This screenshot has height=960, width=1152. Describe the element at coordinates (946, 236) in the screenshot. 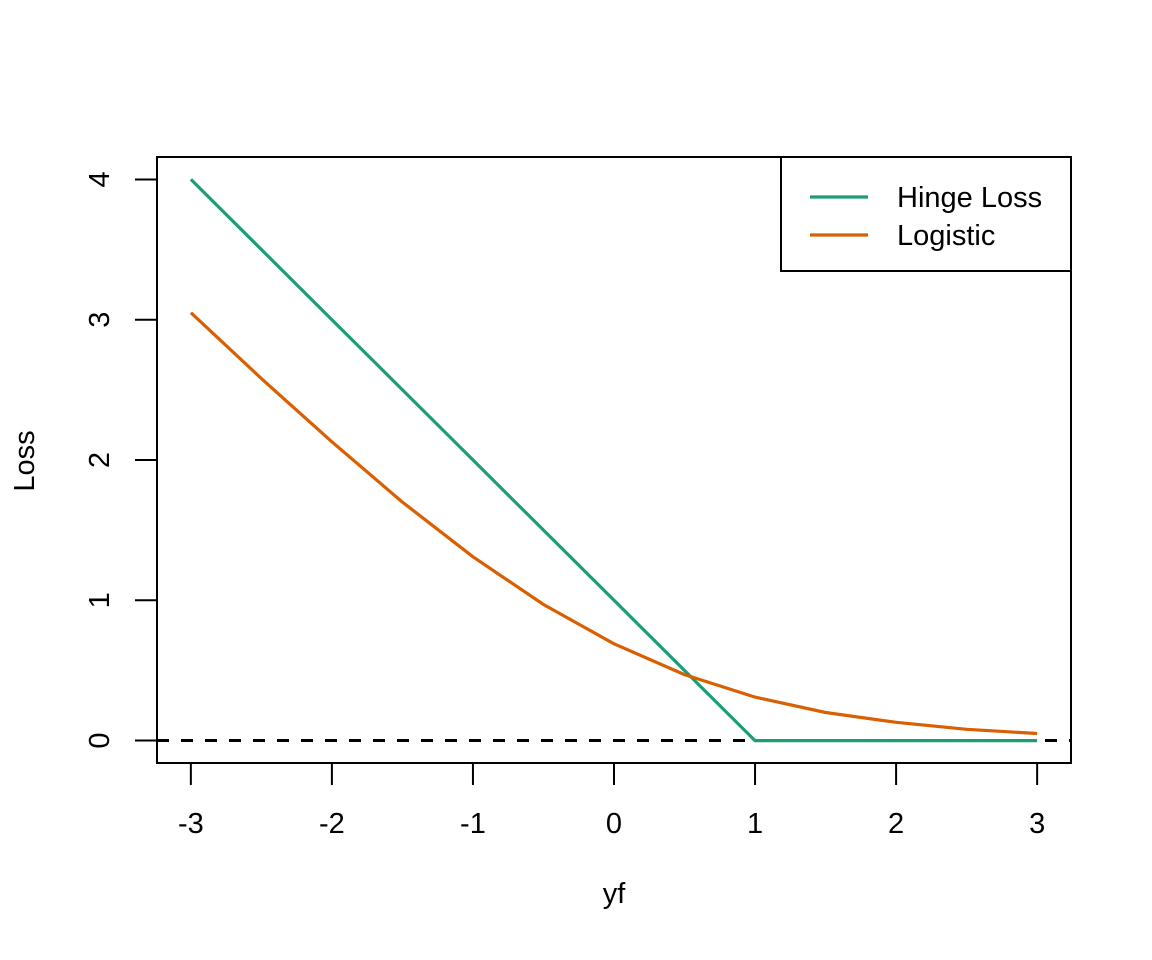

I see `legend-label-logistic: Logistic` at that location.